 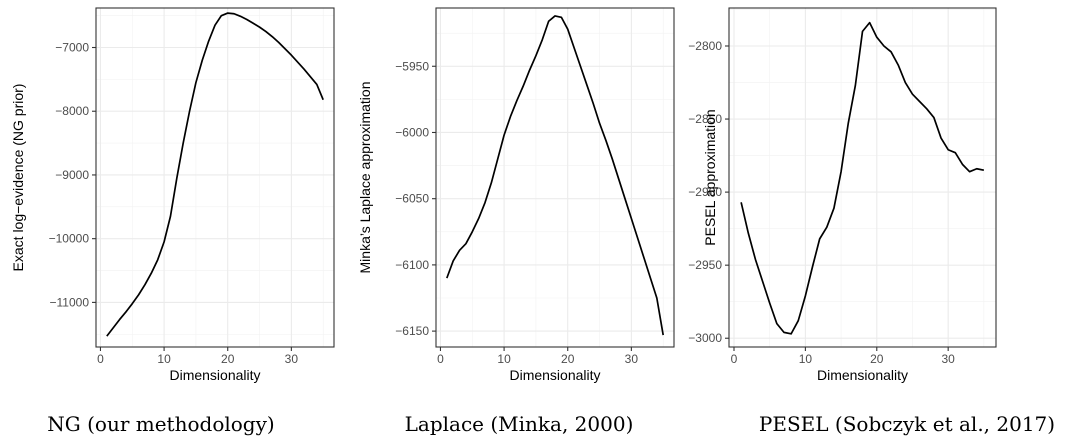 What do you see at coordinates (412, 199) in the screenshot?
I see `y-tick-label: −6050` at bounding box center [412, 199].